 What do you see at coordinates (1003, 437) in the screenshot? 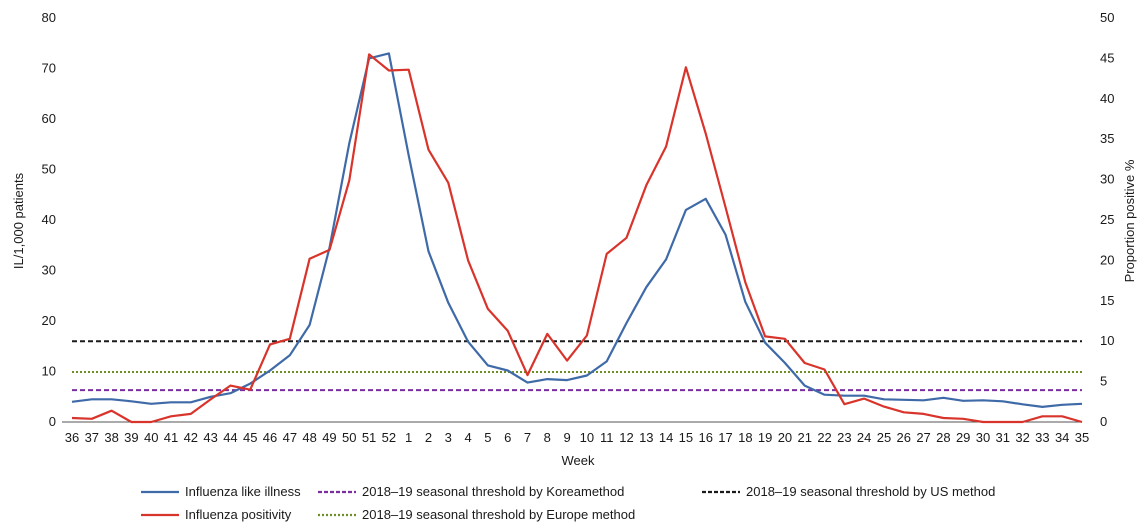
I see `x-tick-label: 31` at bounding box center [1003, 437].